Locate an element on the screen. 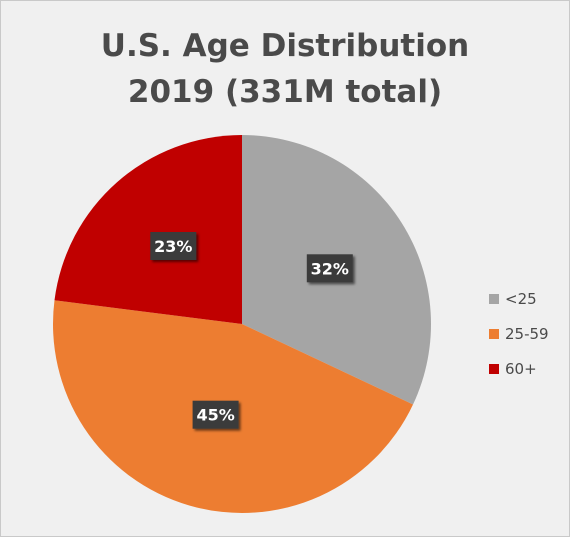 The image size is (570, 537). legend-label-under-25: <25 is located at coordinates (521, 298).